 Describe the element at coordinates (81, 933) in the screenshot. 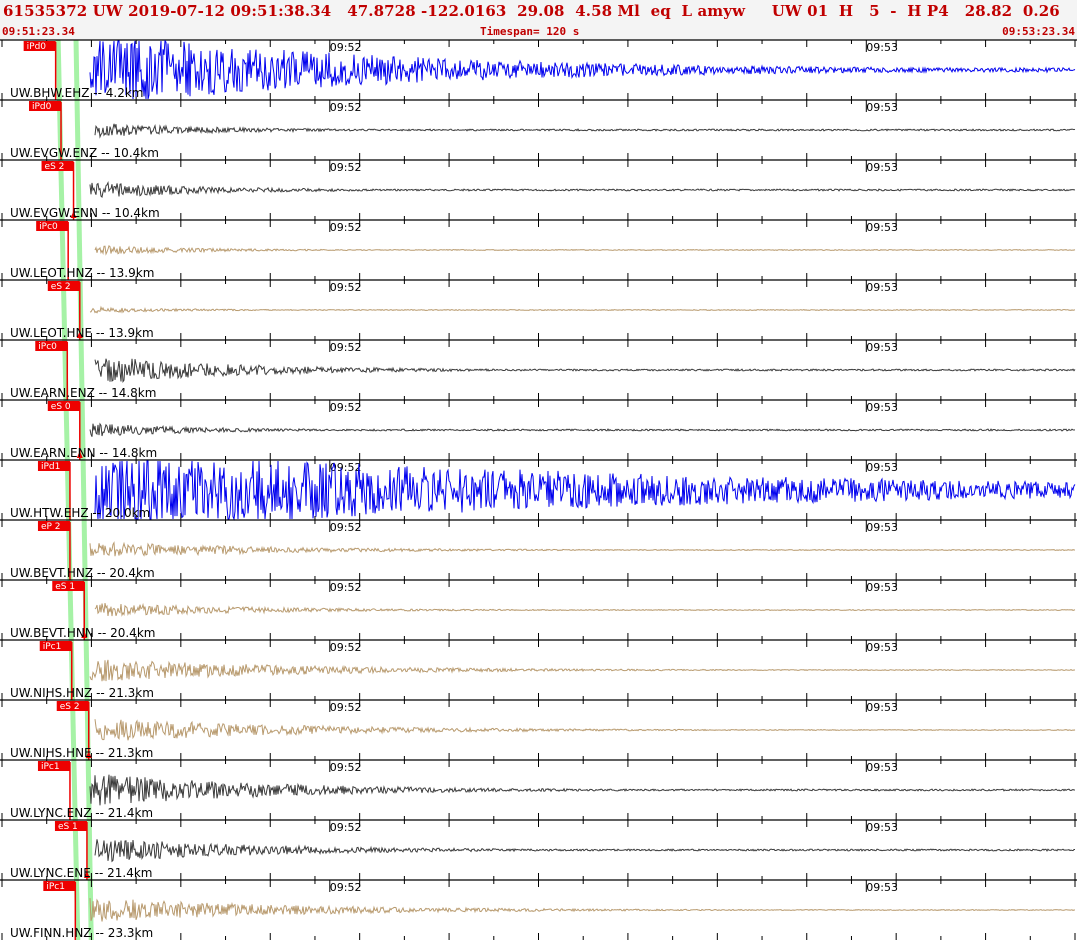

I see `station-label: UW.FINN.HNZ -- 23.3km` at that location.